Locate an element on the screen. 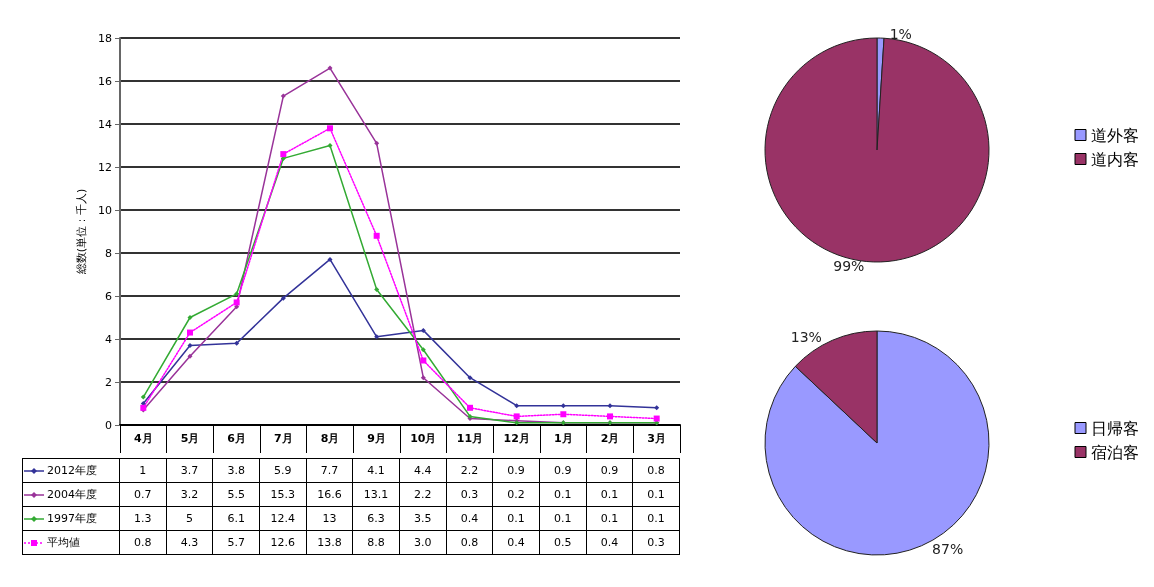 Image resolution: width=1154 pixels, height=587 pixels. x-tick-label: 10月 is located at coordinates (423, 438).